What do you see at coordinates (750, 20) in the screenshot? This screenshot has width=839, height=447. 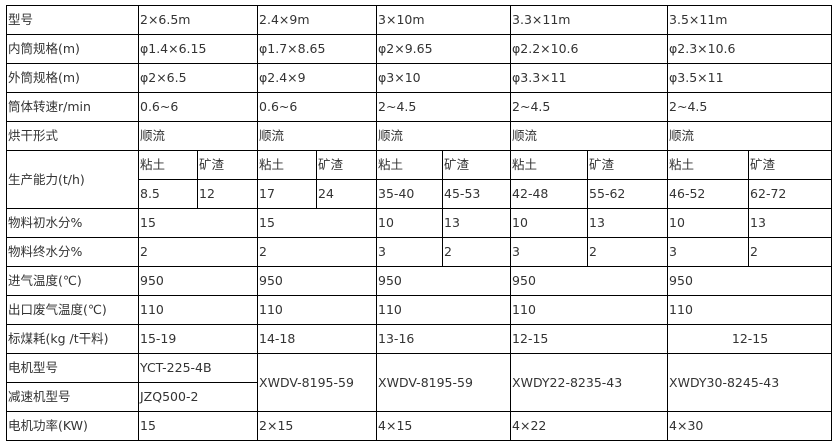 I see `table-cell: 3.5×11m` at bounding box center [750, 20].